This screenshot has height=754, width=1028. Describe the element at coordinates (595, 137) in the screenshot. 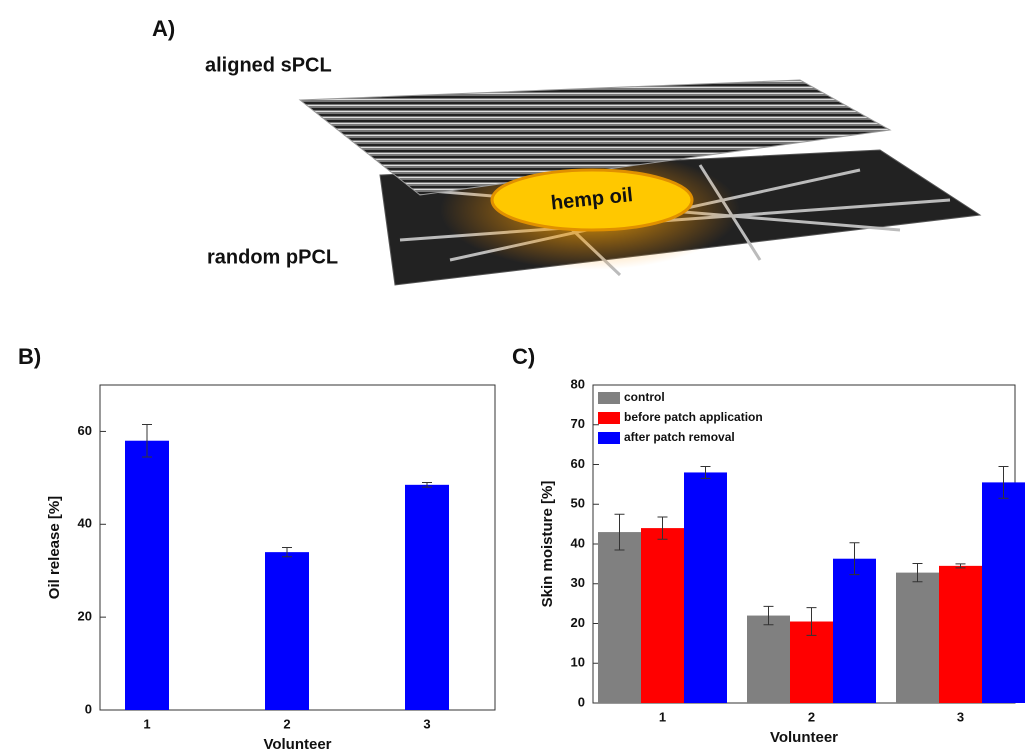

I see `aligned-layer` at that location.